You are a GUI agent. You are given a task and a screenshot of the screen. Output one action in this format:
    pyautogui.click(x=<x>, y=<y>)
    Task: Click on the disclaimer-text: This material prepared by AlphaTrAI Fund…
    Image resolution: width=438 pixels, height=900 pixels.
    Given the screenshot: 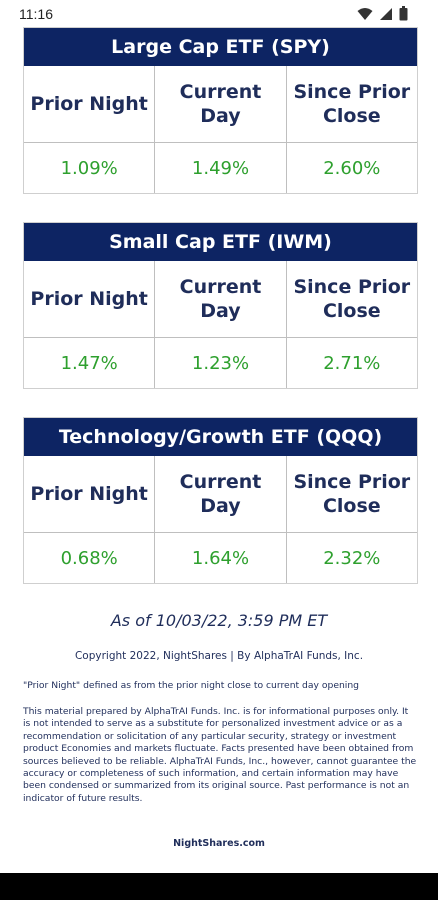 What is the action you would take?
    pyautogui.click(x=220, y=755)
    